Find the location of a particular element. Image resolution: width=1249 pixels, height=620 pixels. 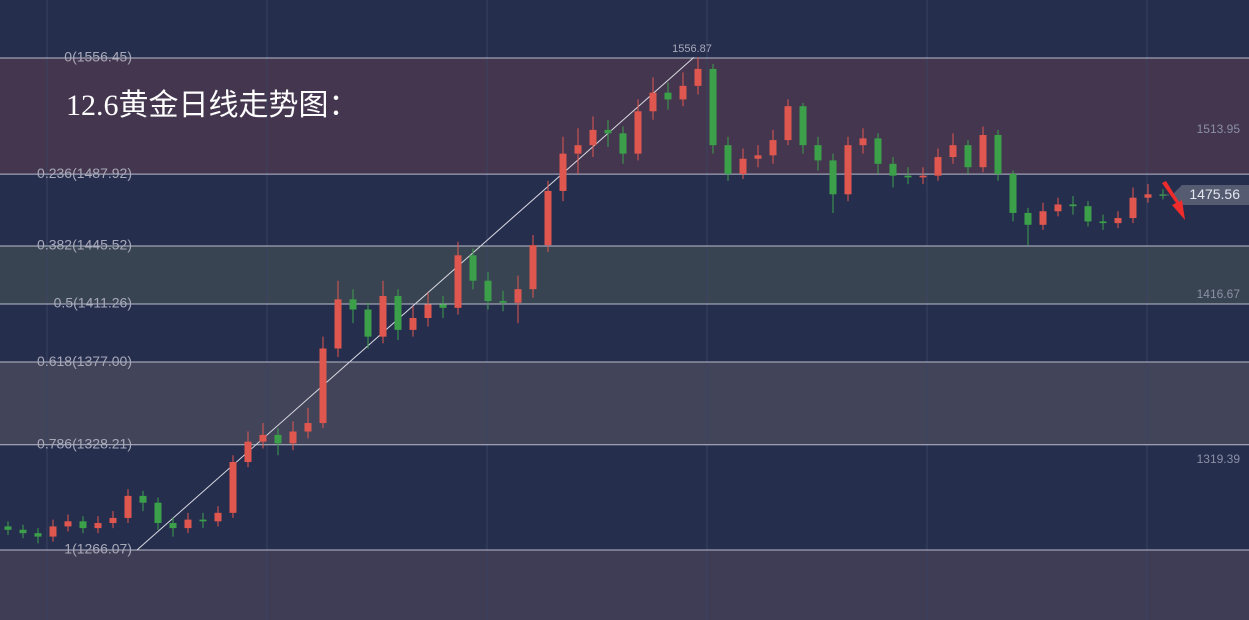

level-label: 0.5(1411.26) is located at coordinates (93, 303).